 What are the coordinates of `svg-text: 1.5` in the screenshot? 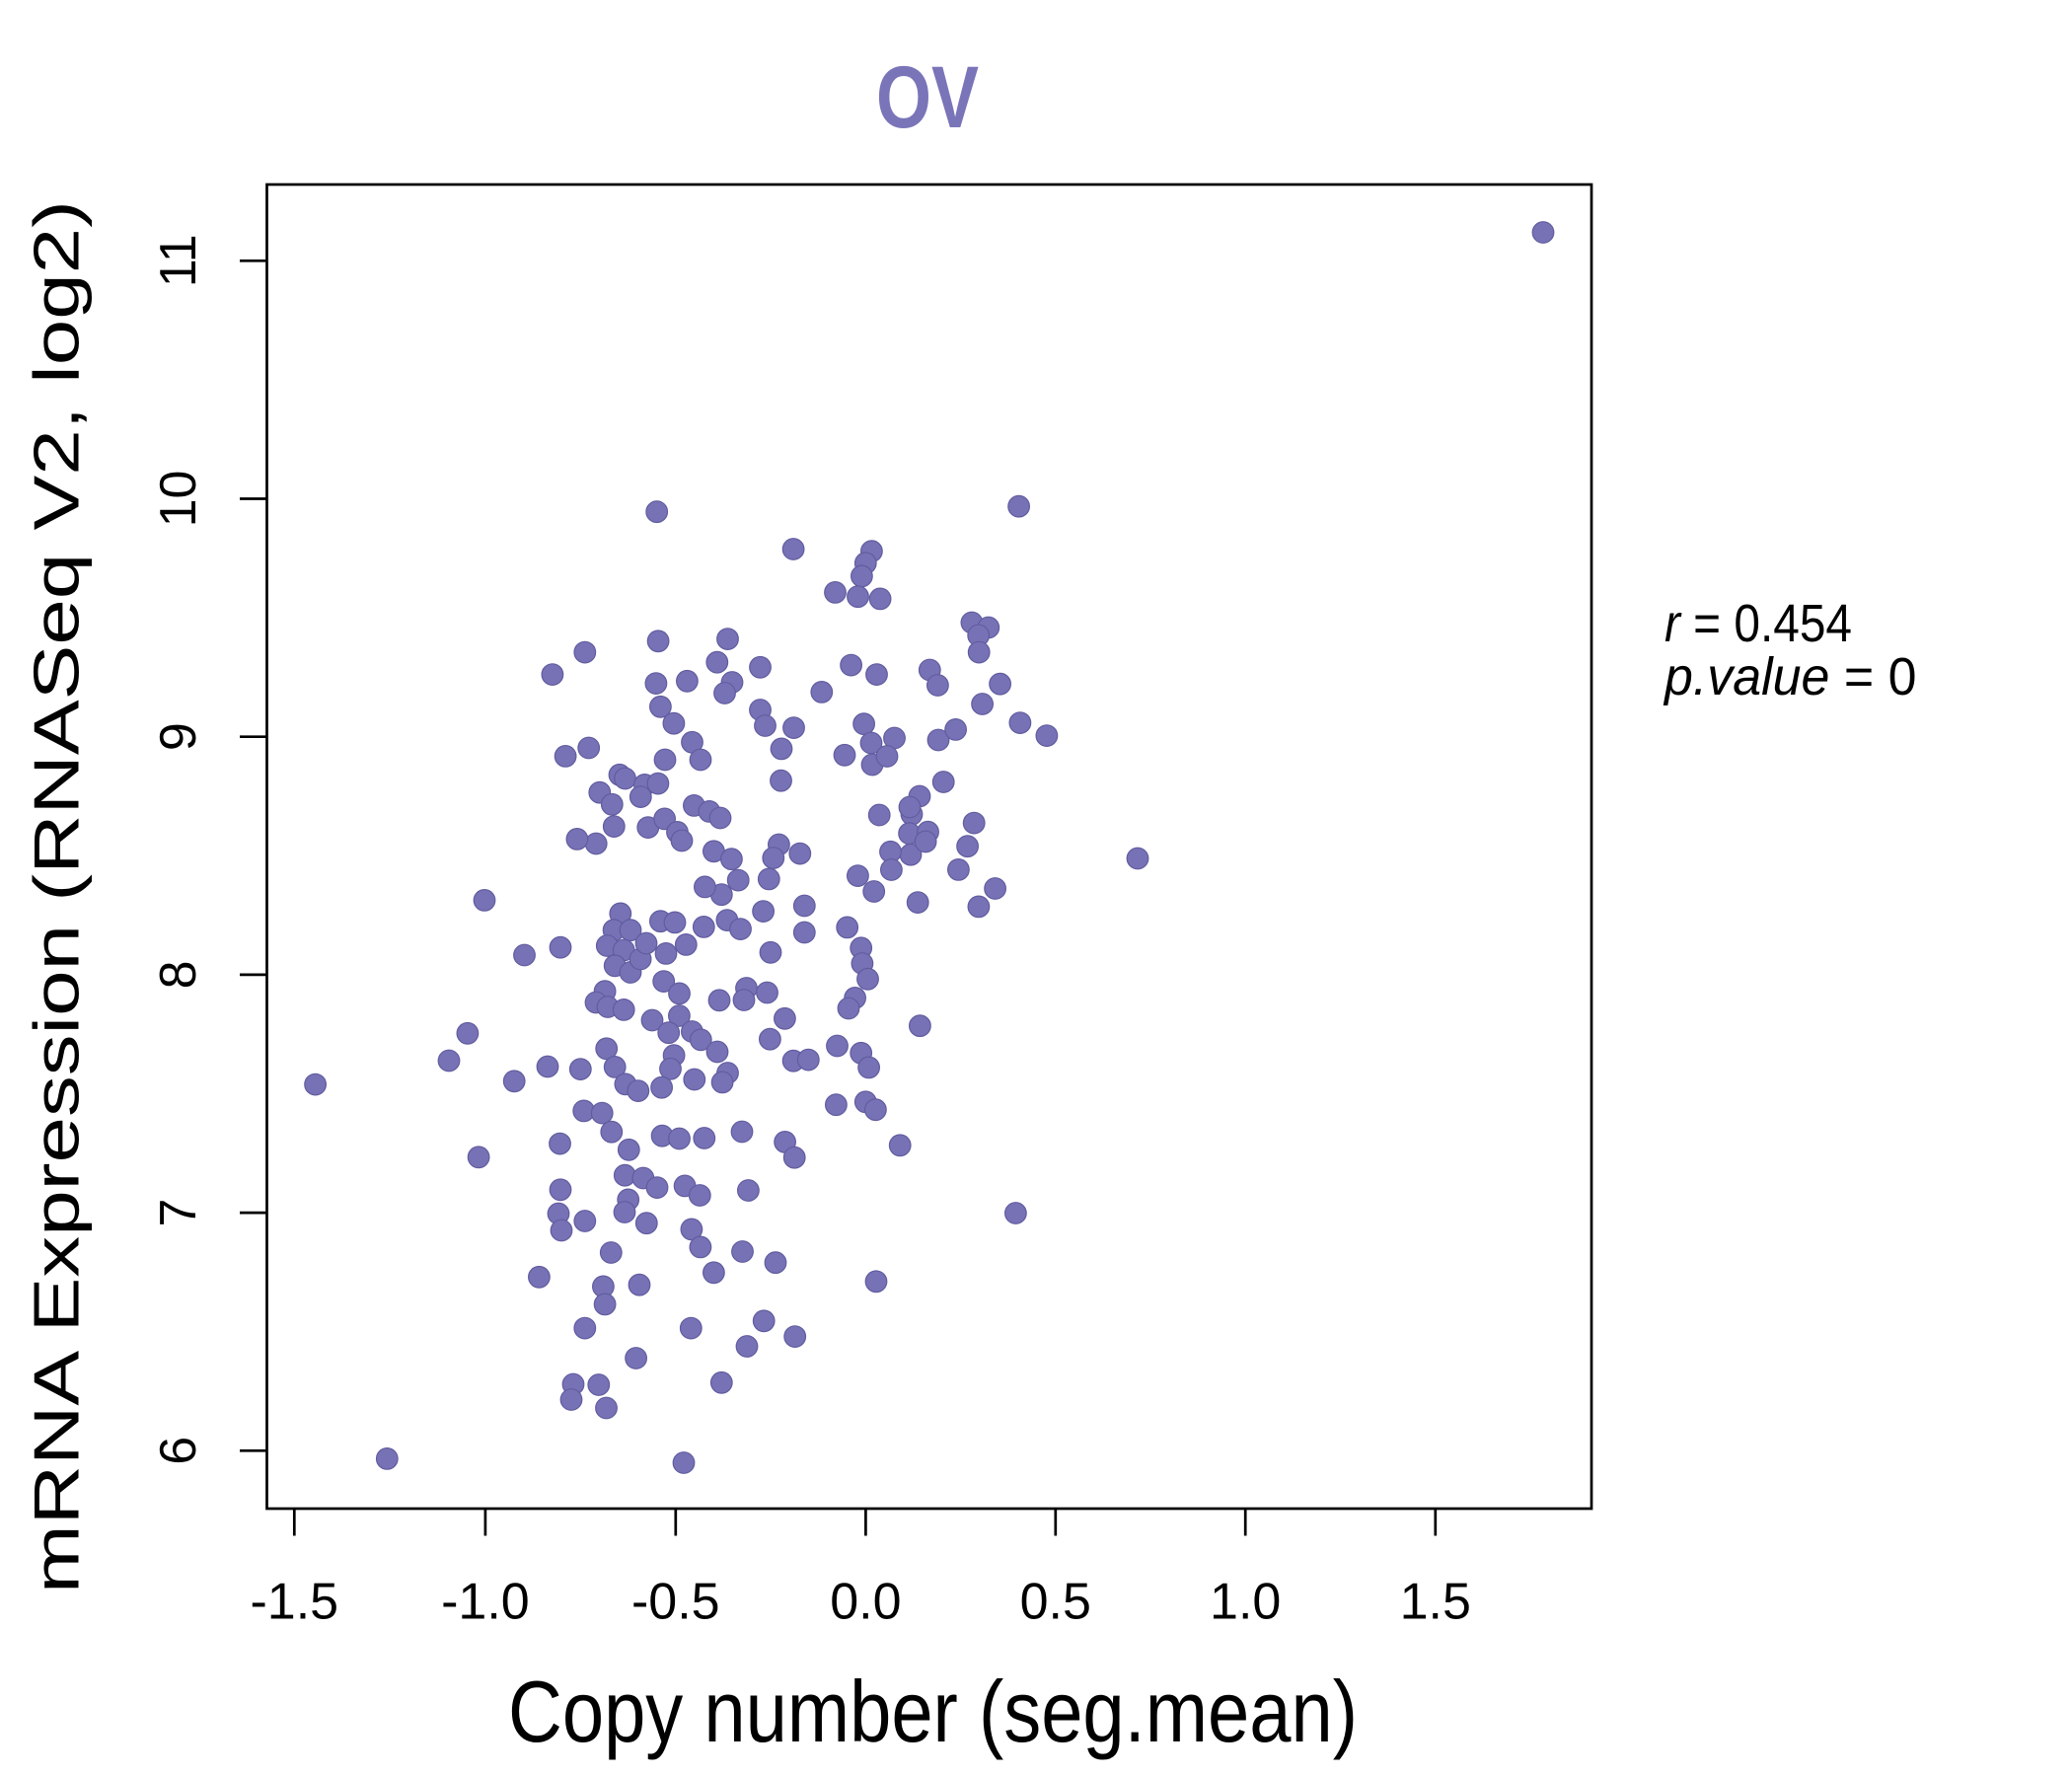 It's located at (1436, 1603).